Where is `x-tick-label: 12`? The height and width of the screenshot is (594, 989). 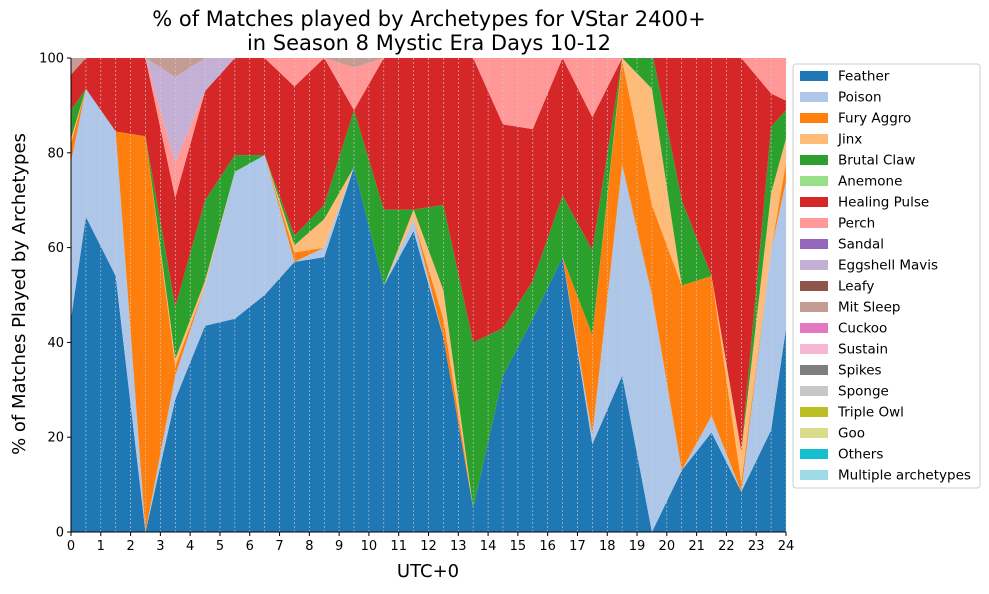 x-tick-label: 12 is located at coordinates (428, 546).